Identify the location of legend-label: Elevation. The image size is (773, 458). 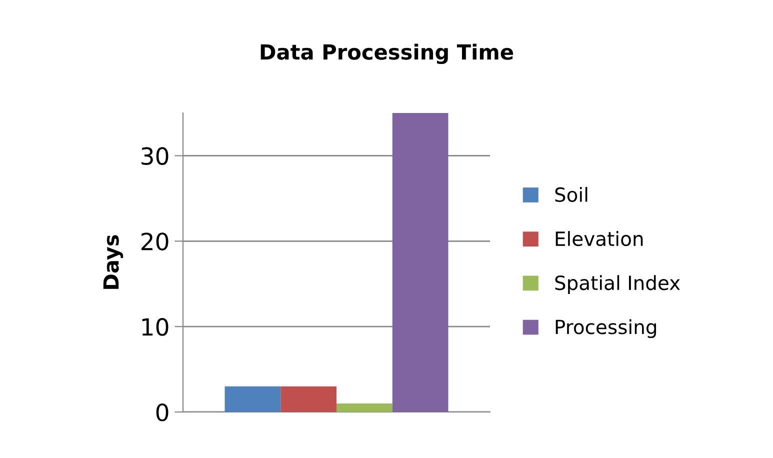
(599, 238).